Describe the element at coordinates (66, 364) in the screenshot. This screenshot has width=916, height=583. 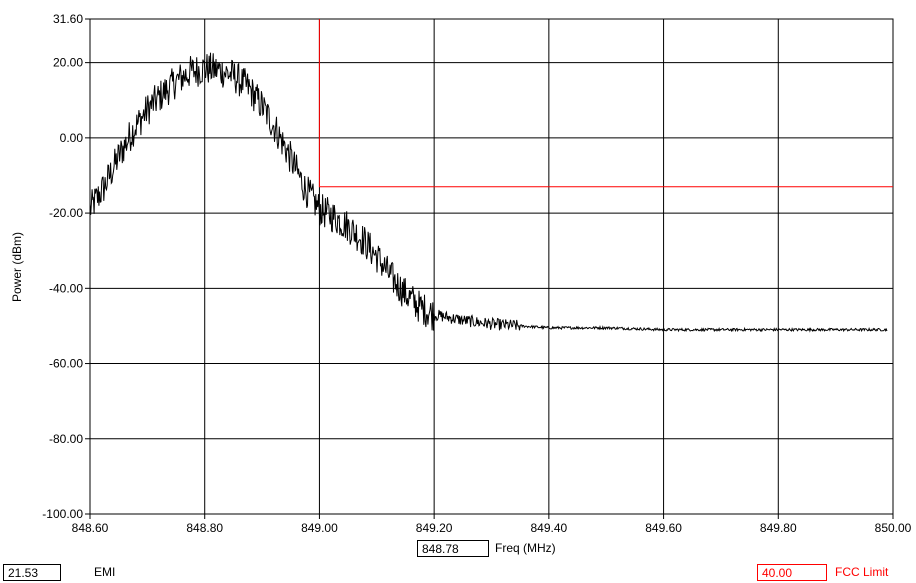
I see `y-tick-label: -60.00` at that location.